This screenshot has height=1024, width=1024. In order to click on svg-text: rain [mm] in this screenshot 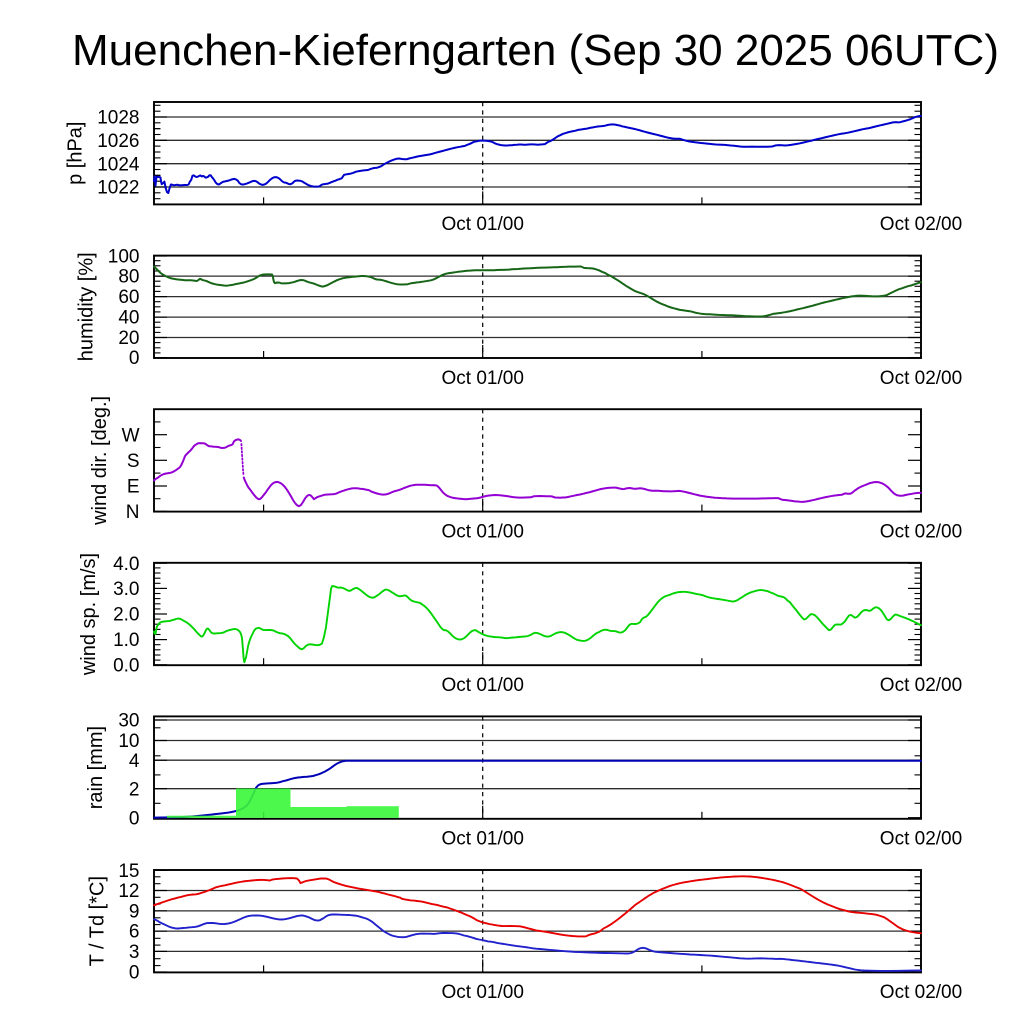, I will do `click(96, 767)`.